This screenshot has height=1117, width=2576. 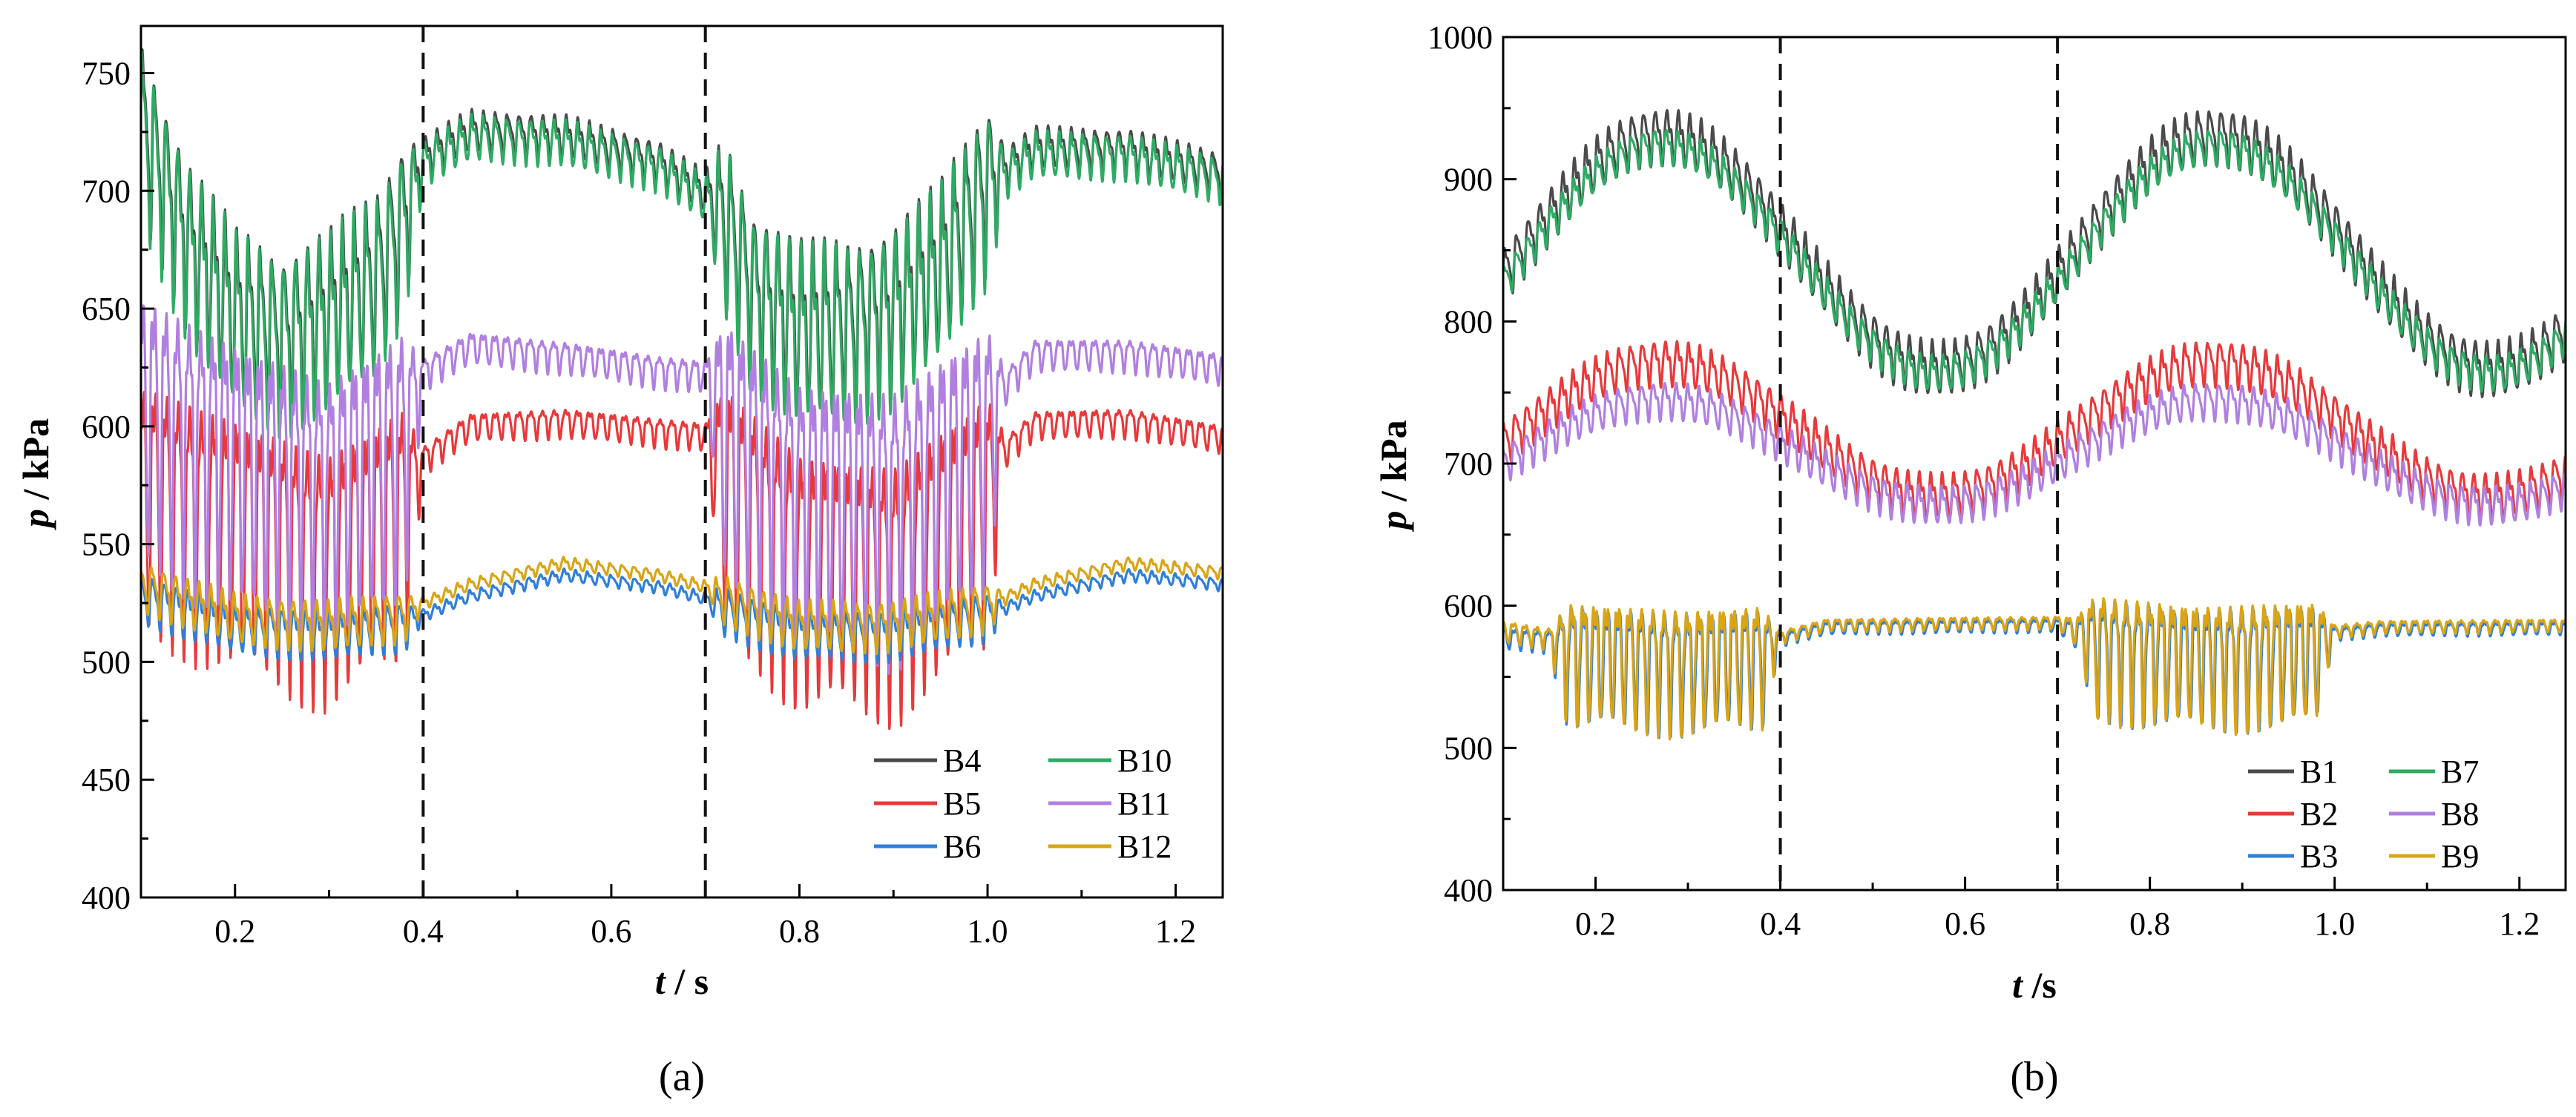 I want to click on y-tick-label: 750, so click(x=106, y=74).